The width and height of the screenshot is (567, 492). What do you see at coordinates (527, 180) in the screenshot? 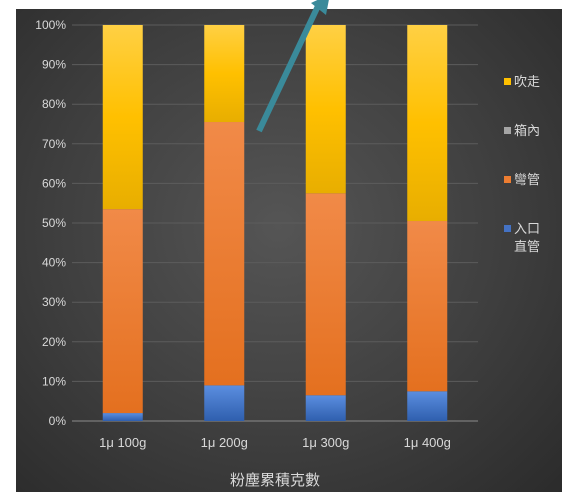
I see `legend-label: 彎管` at bounding box center [527, 180].